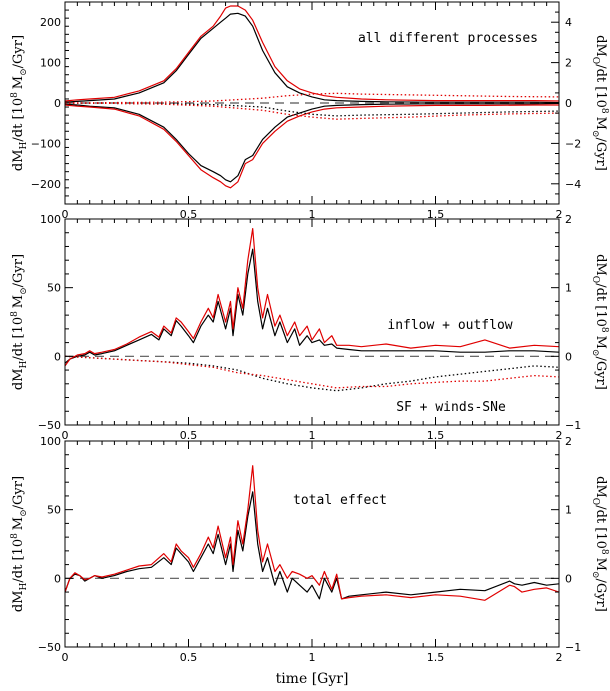 The height and width of the screenshot is (691, 610). What do you see at coordinates (312, 679) in the screenshot?
I see `x-axis-label: time [Gyr]` at bounding box center [312, 679].